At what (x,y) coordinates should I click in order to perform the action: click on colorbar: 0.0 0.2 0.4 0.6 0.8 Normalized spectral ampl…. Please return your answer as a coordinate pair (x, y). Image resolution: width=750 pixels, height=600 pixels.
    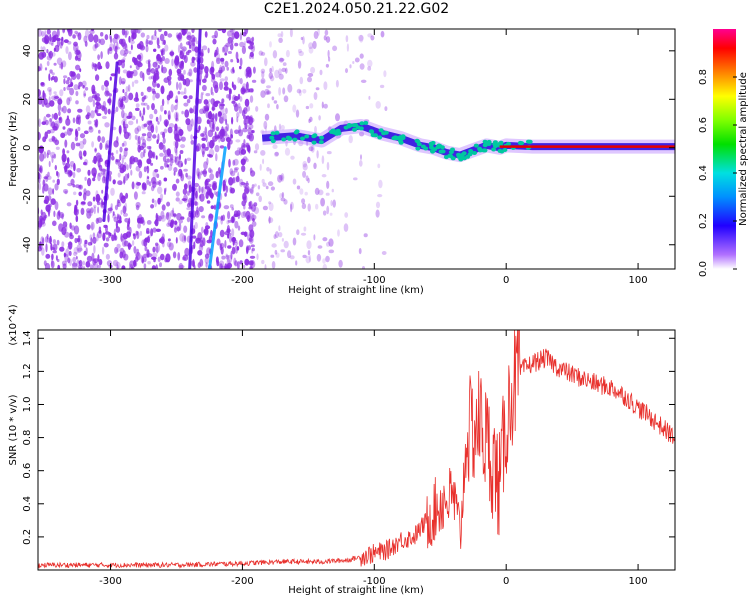
    Looking at the image, I should click on (723, 153).